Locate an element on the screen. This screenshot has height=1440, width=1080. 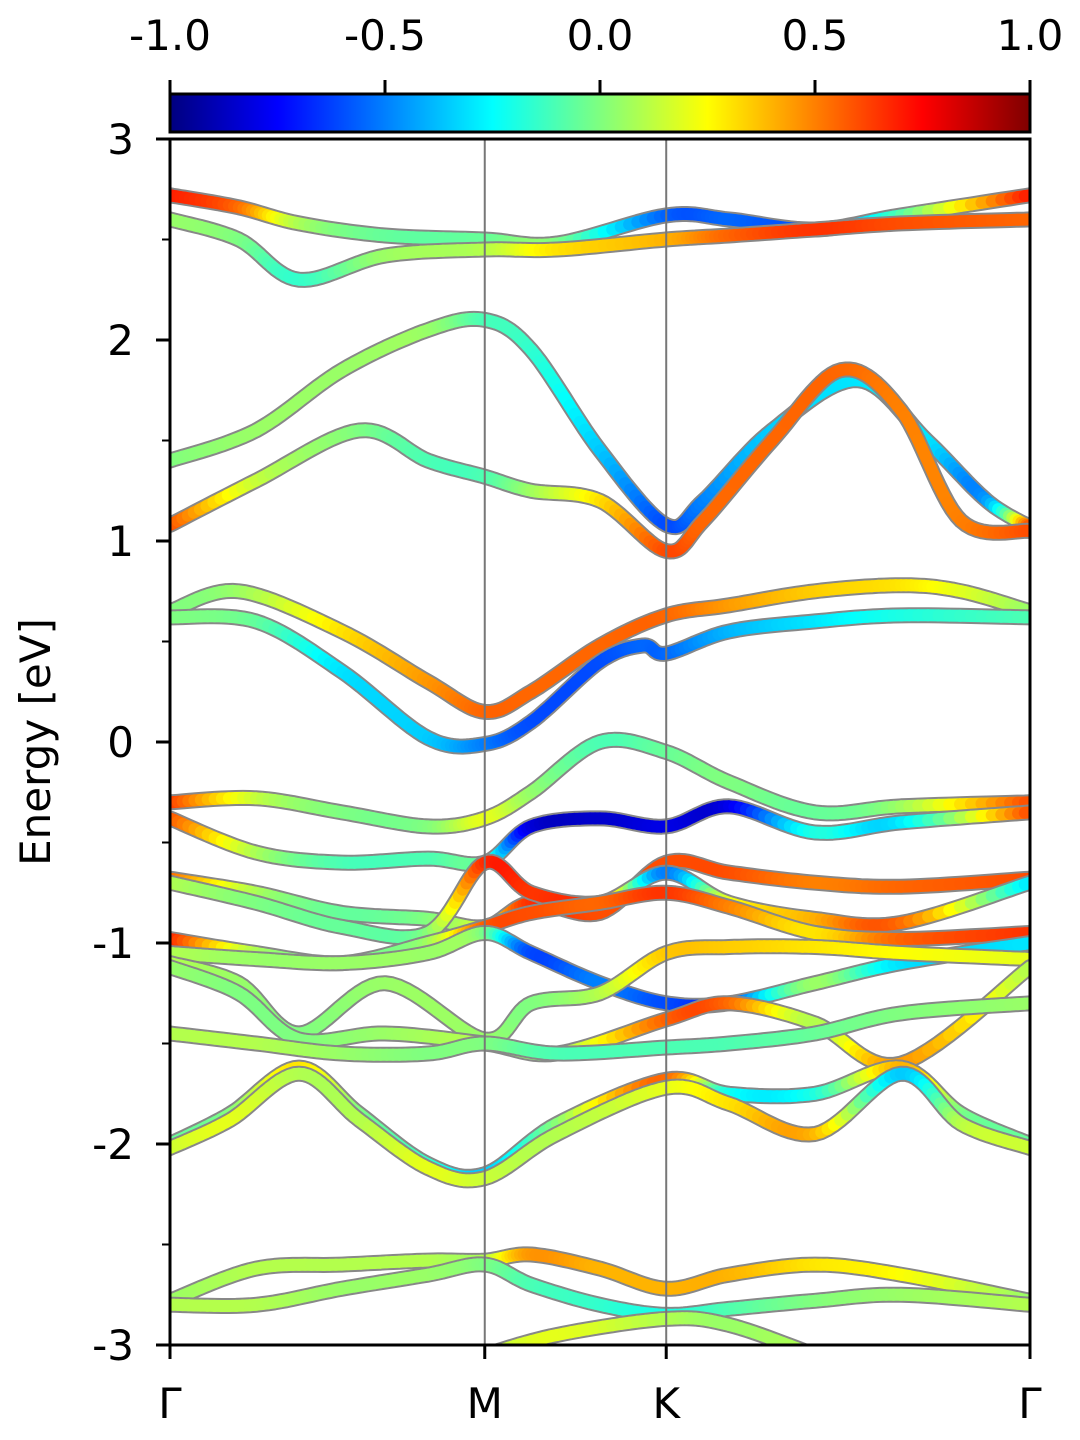
y-tick-label: -2 is located at coordinates (113, 1144).